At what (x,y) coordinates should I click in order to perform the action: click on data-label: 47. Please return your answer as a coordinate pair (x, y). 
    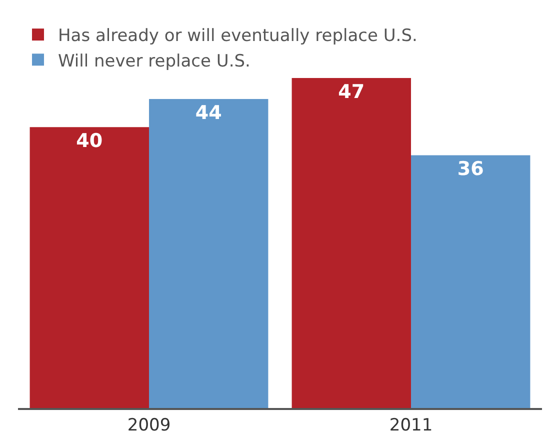
    Looking at the image, I should click on (351, 92).